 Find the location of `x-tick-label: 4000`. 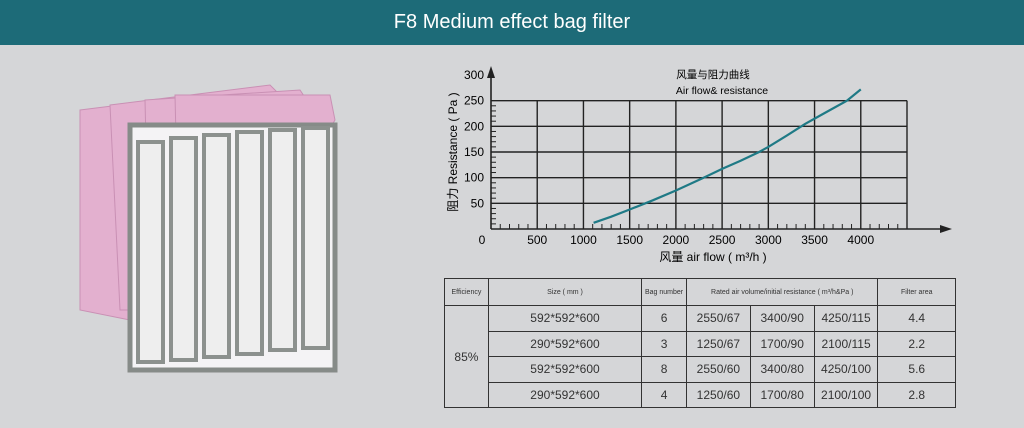

x-tick-label: 4000 is located at coordinates (860, 240).